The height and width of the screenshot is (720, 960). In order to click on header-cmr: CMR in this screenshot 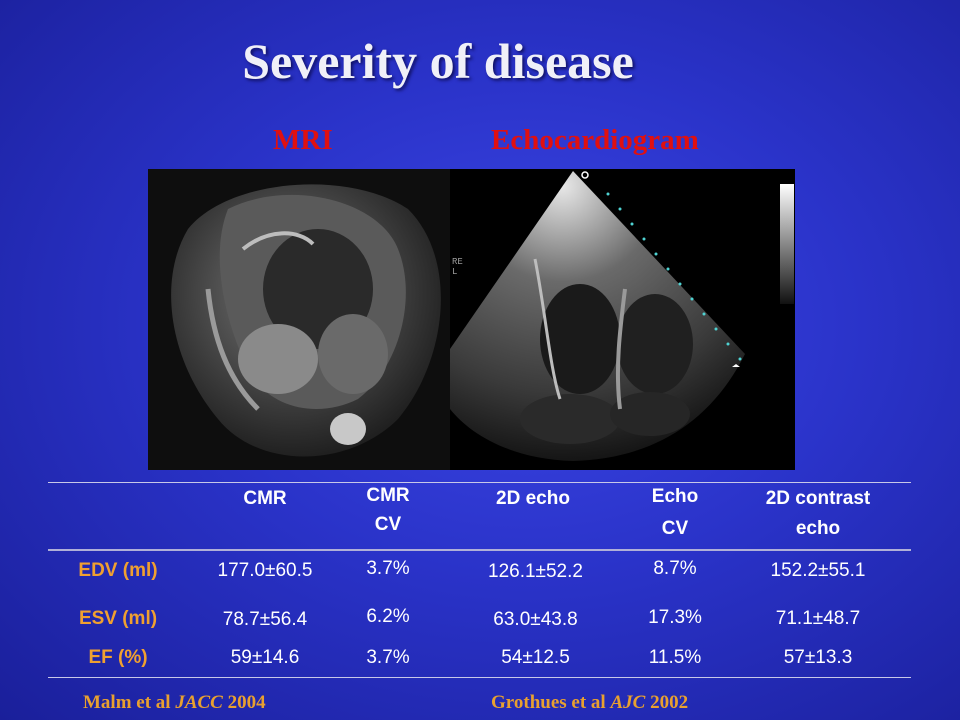, I will do `click(265, 498)`.